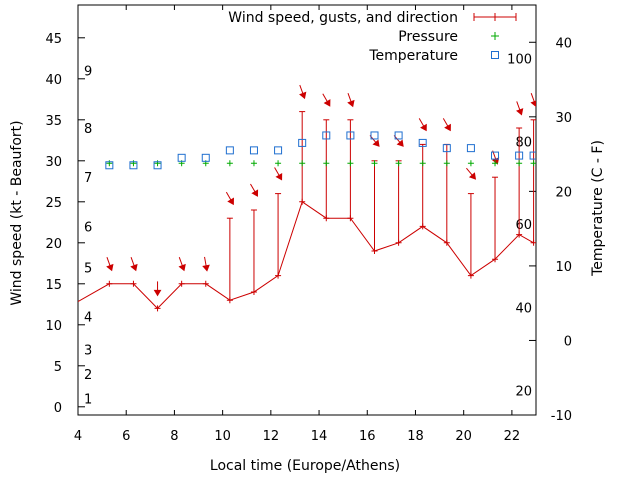  Describe the element at coordinates (53, 80) in the screenshot. I see `y-left-tick-label: 40` at that location.